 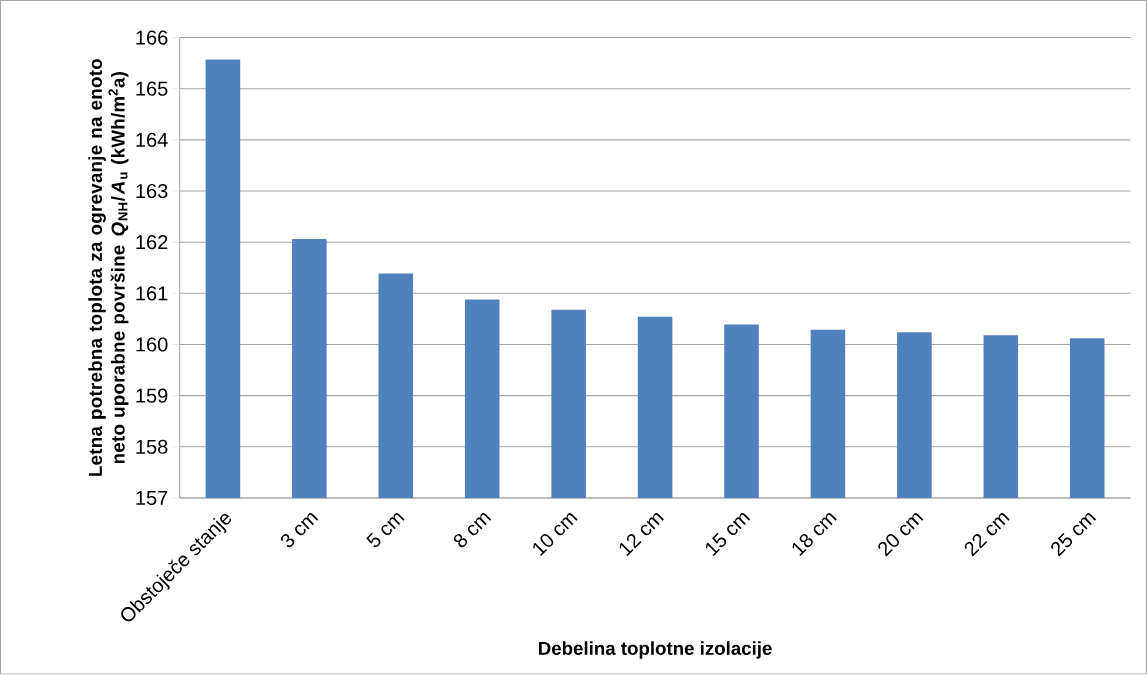 What do you see at coordinates (152, 191) in the screenshot?
I see `y-tick-label: 163` at bounding box center [152, 191].